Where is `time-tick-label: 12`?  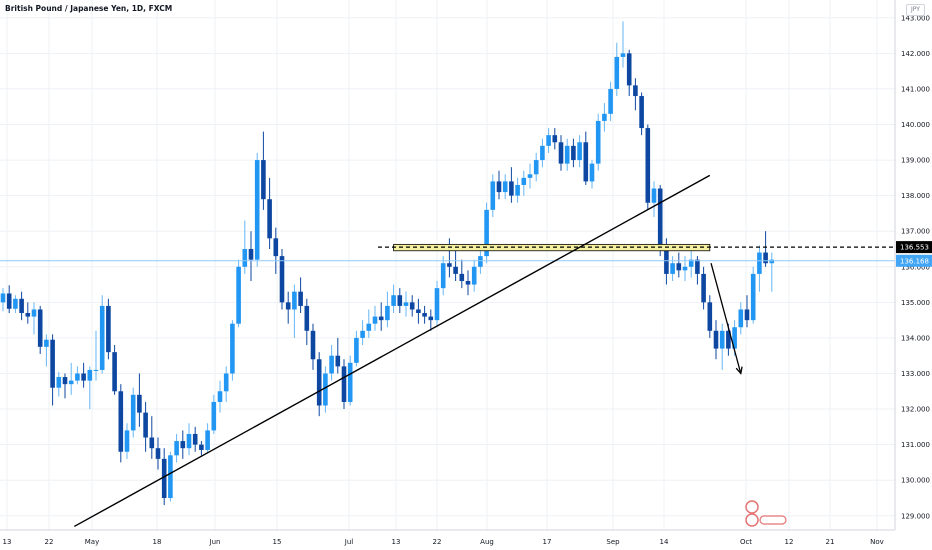
time-tick-label: 12 is located at coordinates (789, 542).